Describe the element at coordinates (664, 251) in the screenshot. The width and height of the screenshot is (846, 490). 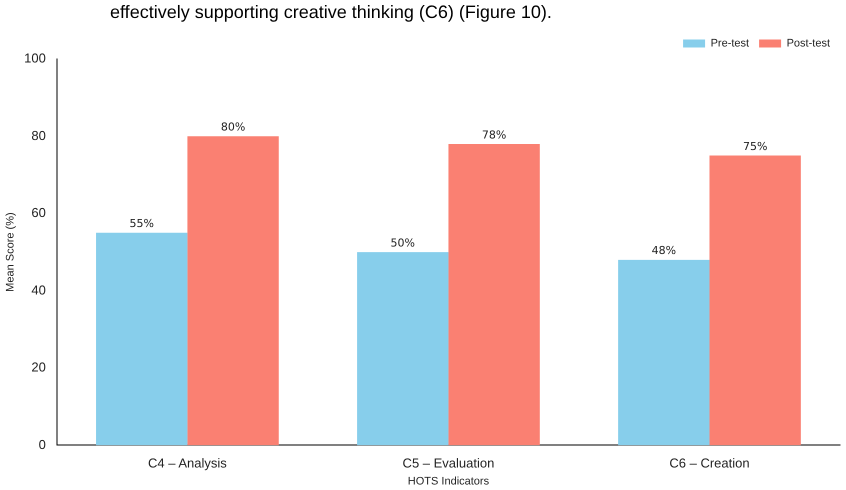
I see `data-label: 48%` at that location.